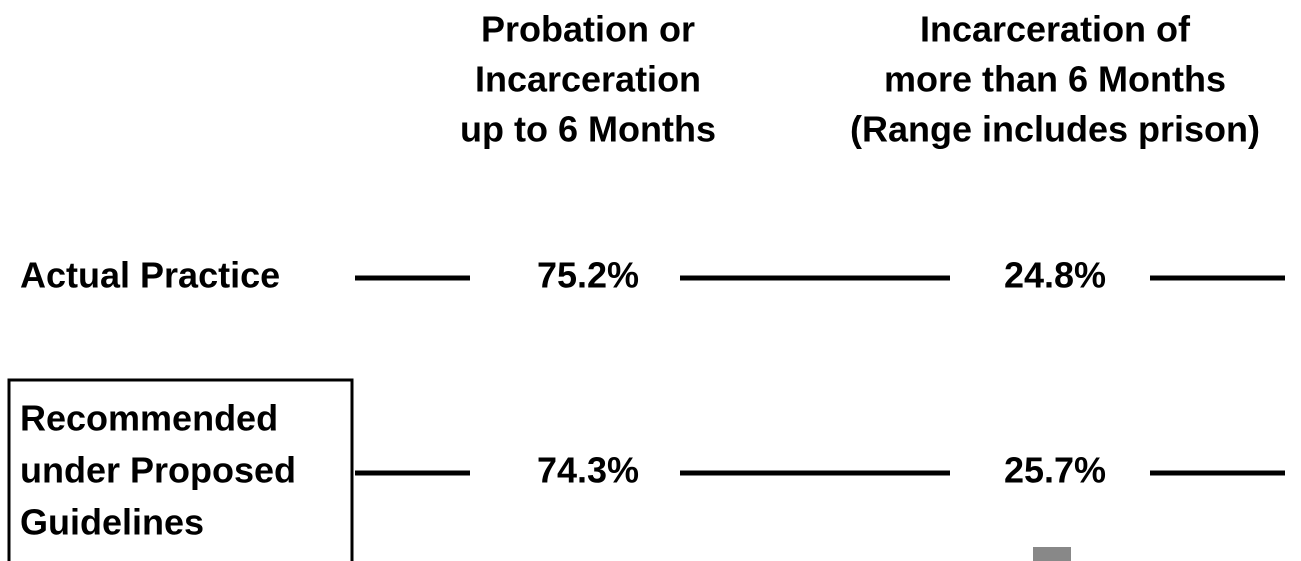  Describe the element at coordinates (1055, 29) in the screenshot. I see `column-header: Incarceration of` at that location.